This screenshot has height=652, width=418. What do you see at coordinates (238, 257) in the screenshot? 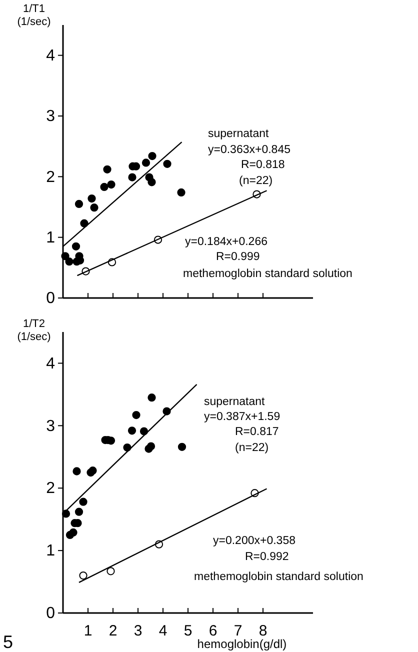
I see `annotation: R=0.999` at bounding box center [238, 257].